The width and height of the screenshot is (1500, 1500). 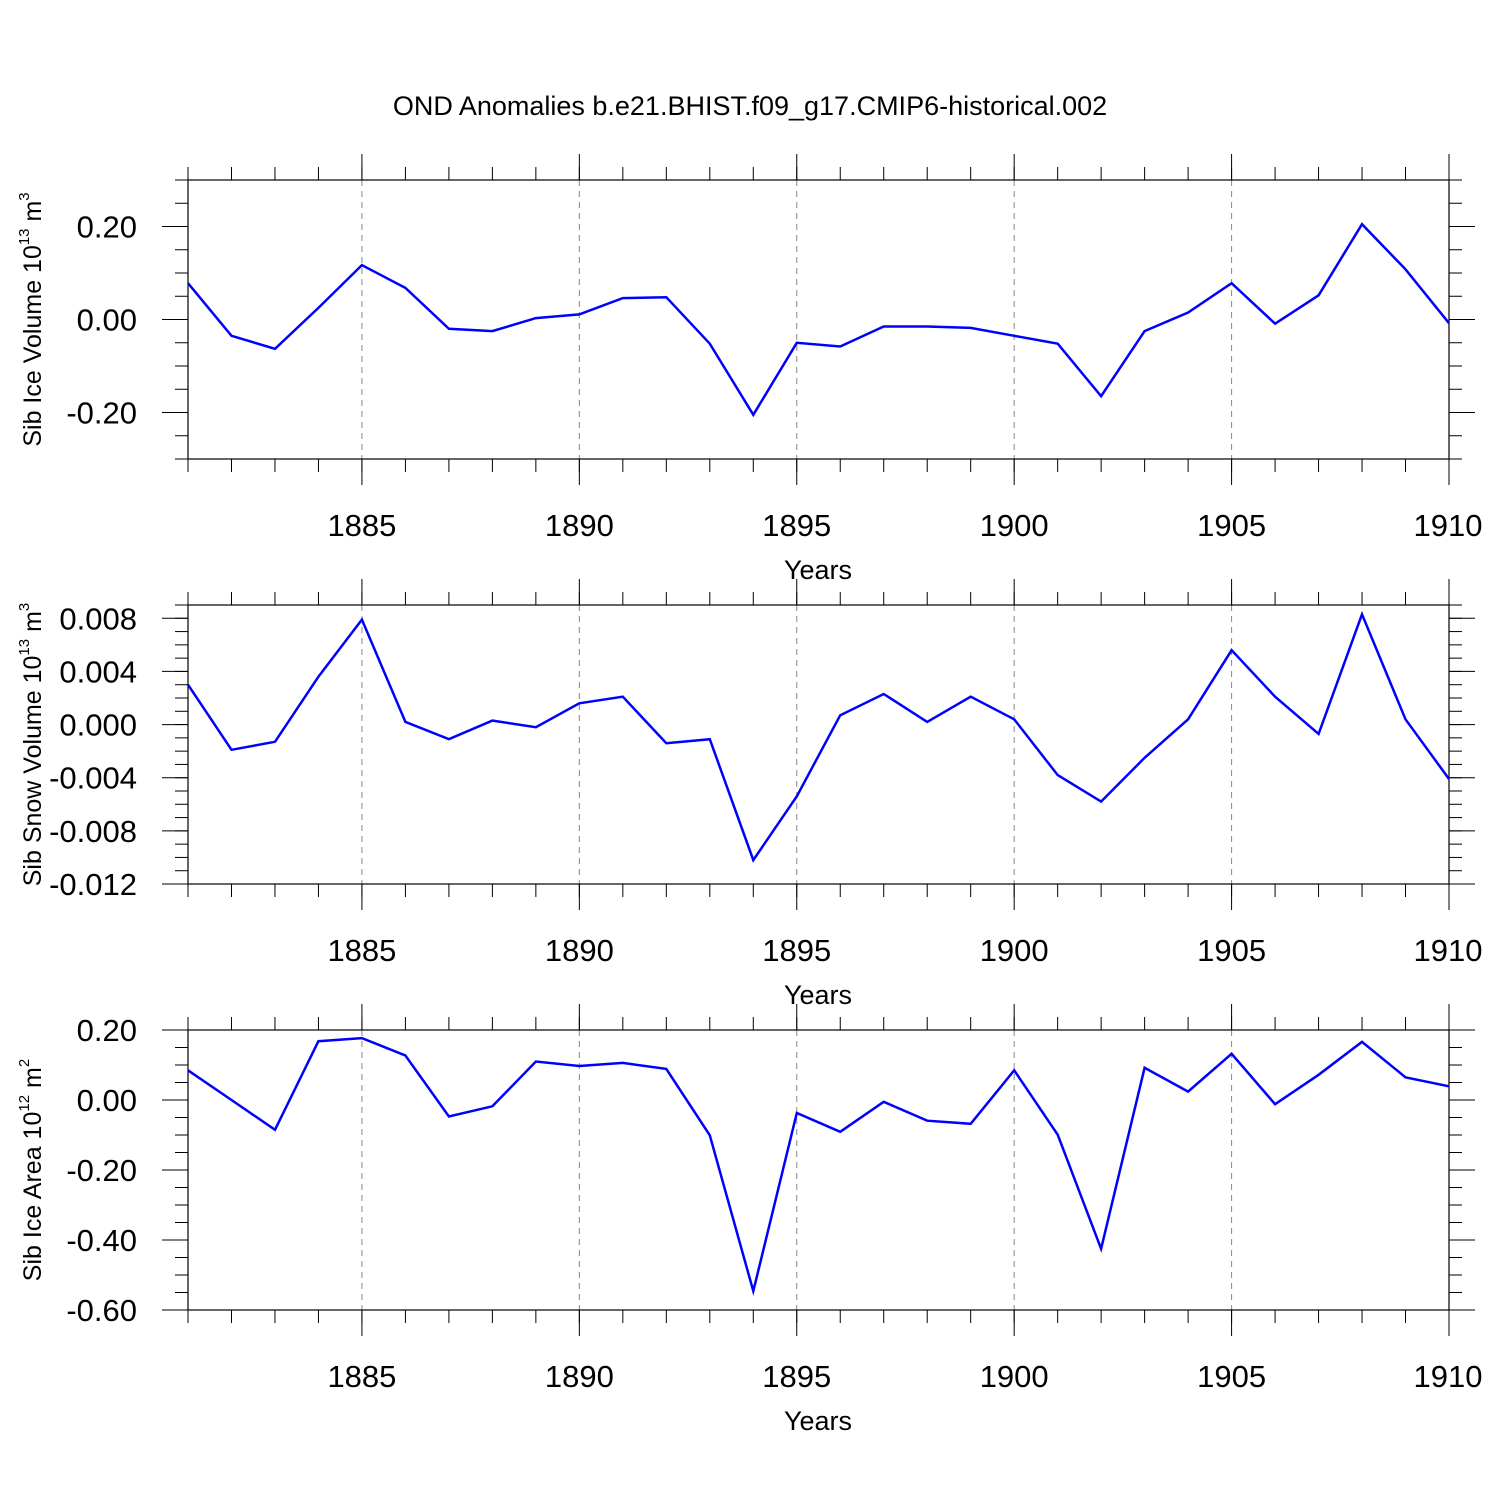 What do you see at coordinates (31, 745) in the screenshot?
I see `y-axis-label: Sib Snow Volume 1013 m3` at bounding box center [31, 745].